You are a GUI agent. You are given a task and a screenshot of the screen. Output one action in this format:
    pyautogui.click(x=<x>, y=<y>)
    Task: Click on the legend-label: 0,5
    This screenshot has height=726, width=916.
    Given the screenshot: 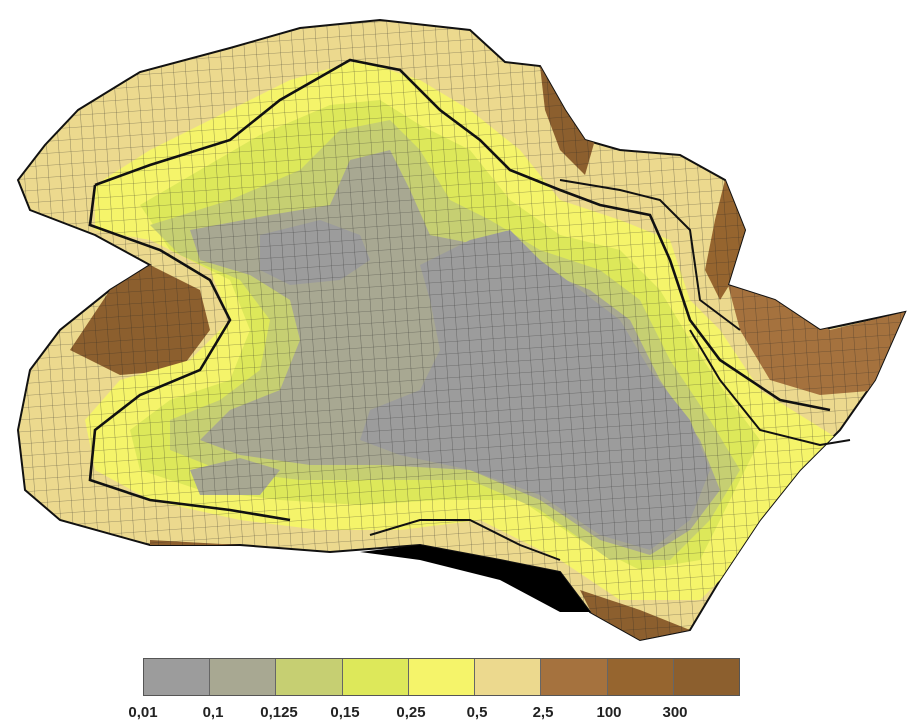 What is the action you would take?
    pyautogui.click(x=477, y=712)
    